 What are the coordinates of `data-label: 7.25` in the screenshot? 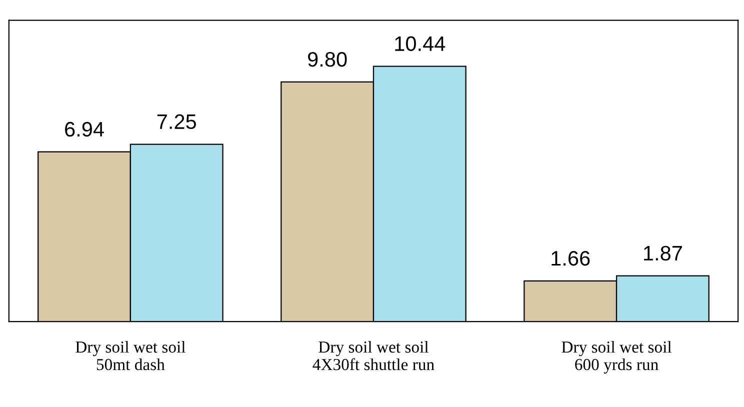 It's located at (176, 122).